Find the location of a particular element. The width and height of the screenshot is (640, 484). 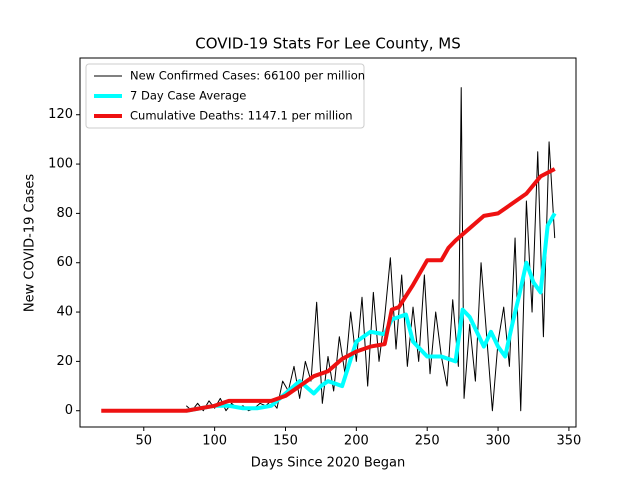

legend-label: Cumulative Deaths: 1147.1 per million is located at coordinates (241, 116).